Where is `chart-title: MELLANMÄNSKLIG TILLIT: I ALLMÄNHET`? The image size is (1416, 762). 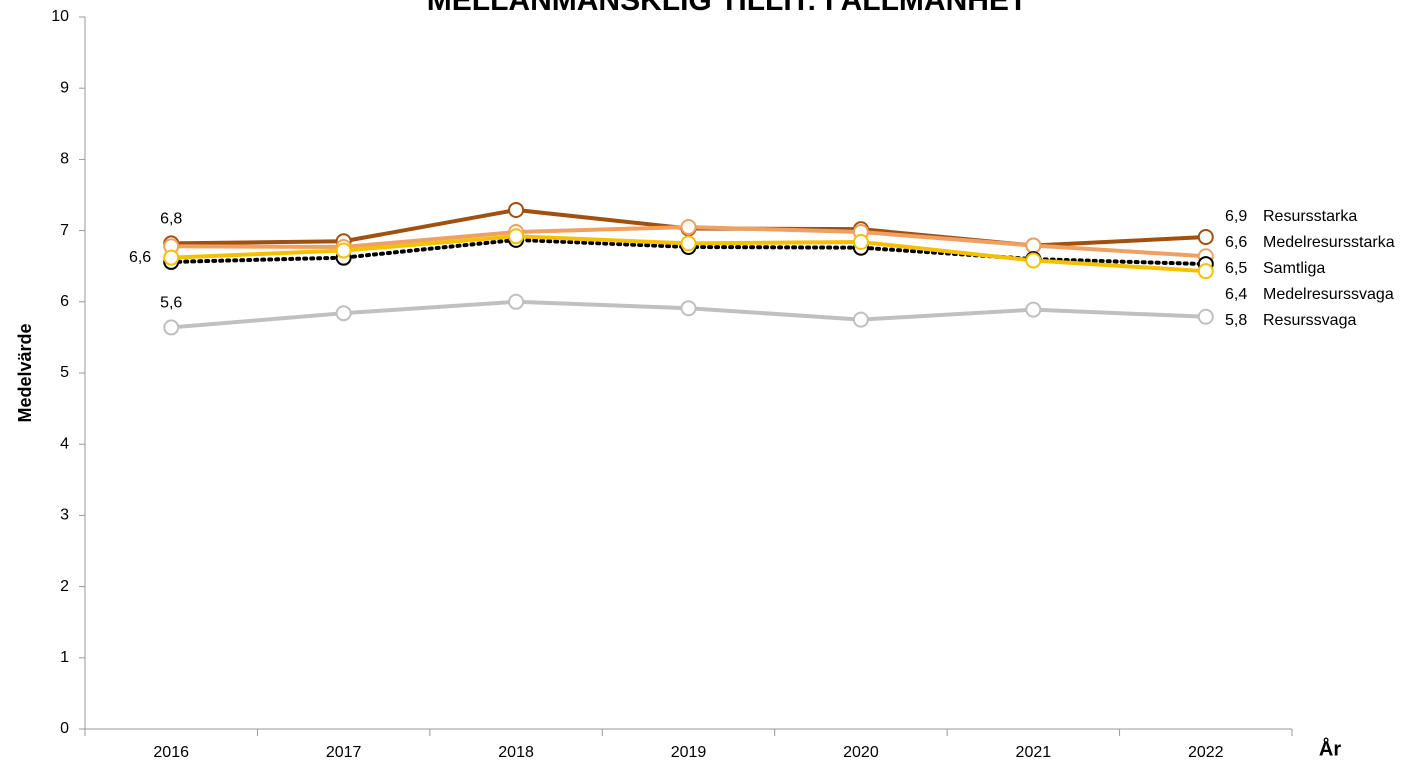 chart-title: MELLANMÄNSKLIG TILLIT: I ALLMÄNHET is located at coordinates (727, 8).